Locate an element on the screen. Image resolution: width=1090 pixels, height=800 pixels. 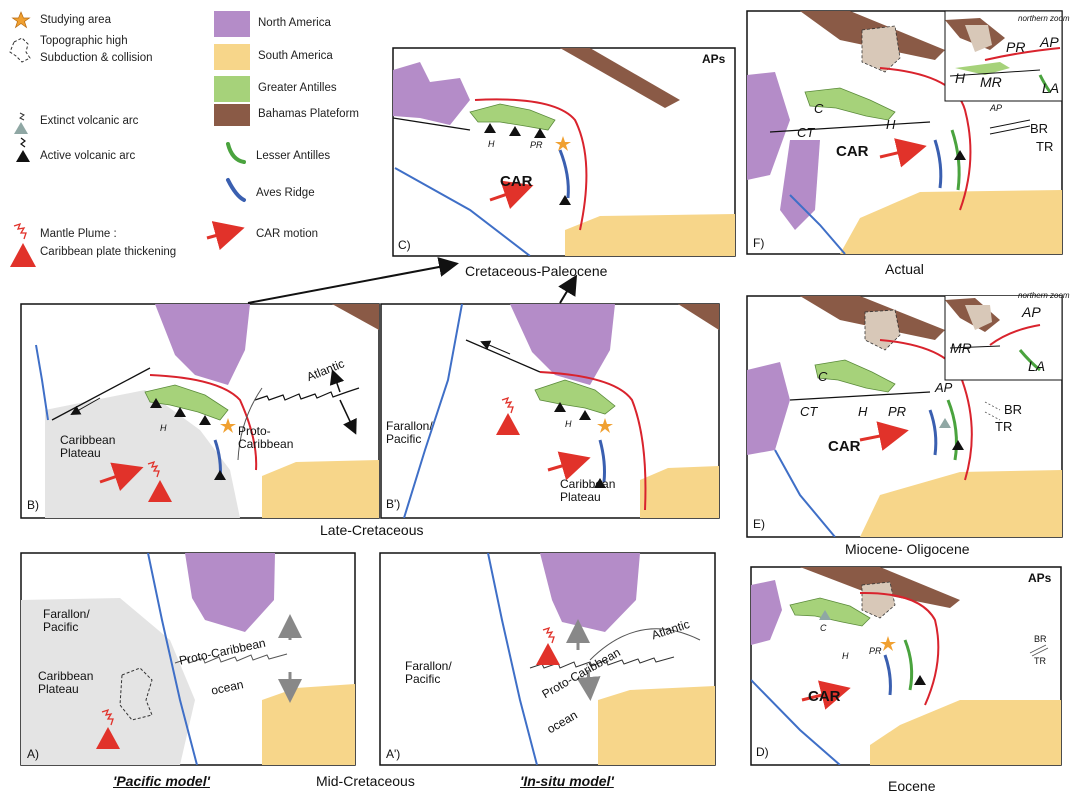
caption-eocene: Eocene is located at coordinates (912, 786).